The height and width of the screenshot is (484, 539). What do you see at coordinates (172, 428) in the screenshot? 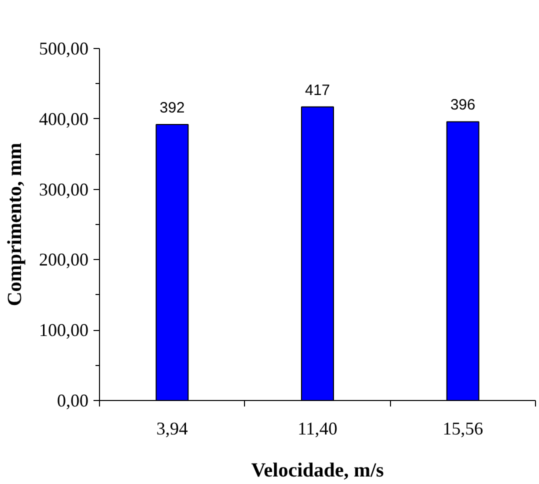
I see `x-tick-label: 3,94` at bounding box center [172, 428].